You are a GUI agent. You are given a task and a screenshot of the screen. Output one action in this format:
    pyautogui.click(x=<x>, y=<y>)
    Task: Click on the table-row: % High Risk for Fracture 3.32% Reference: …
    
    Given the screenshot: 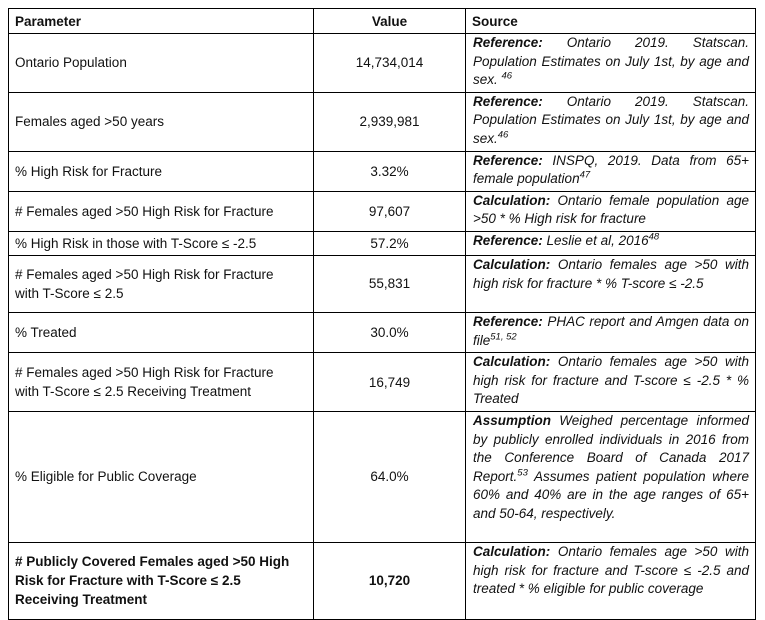 What is the action you would take?
    pyautogui.click(x=382, y=171)
    